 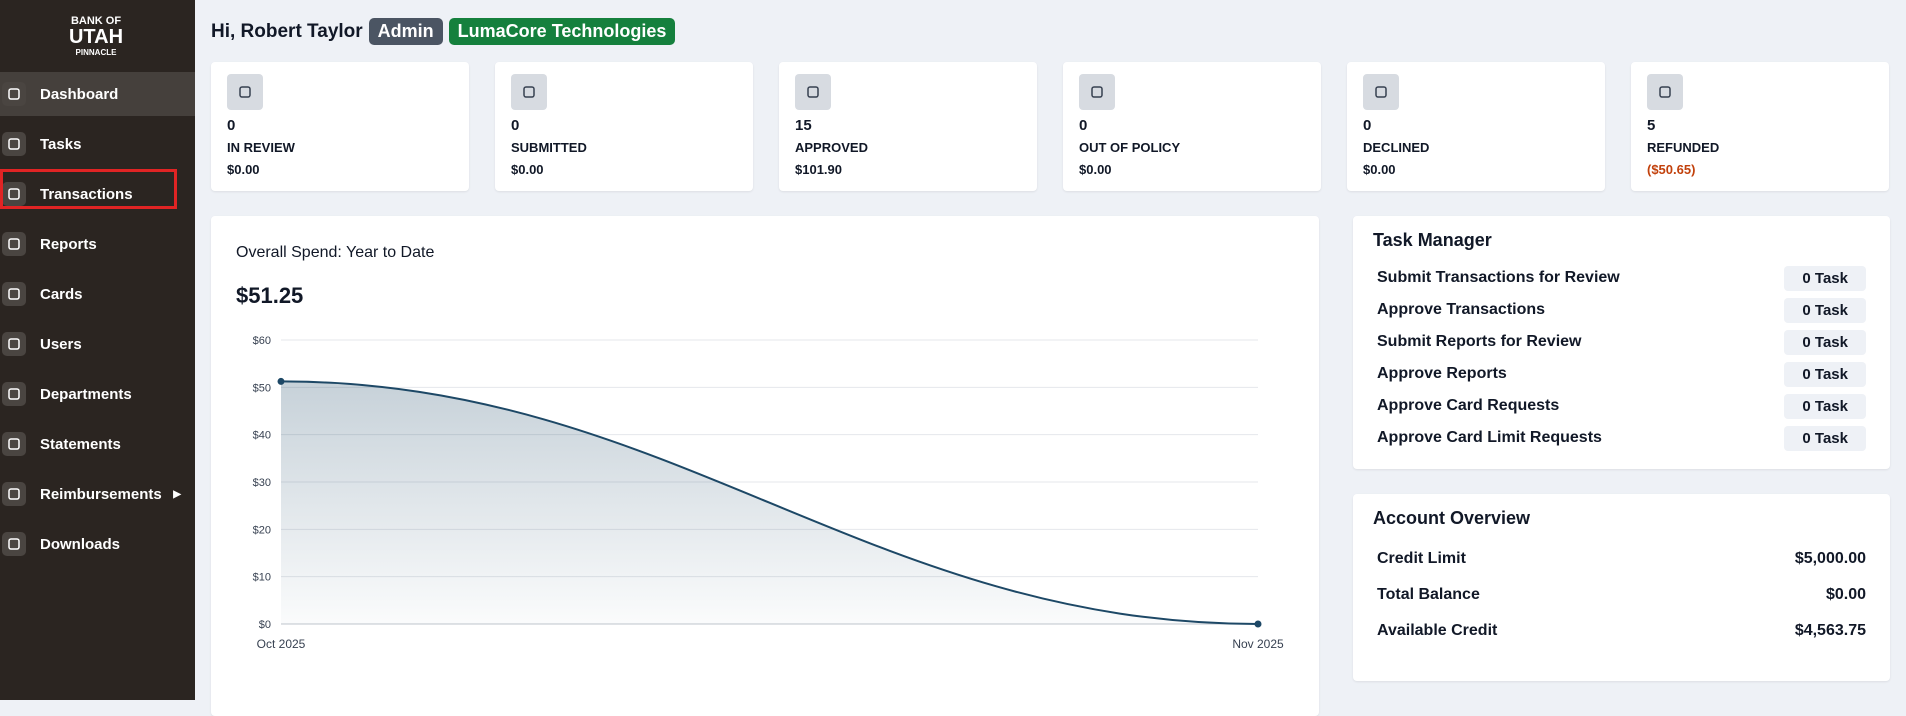 What do you see at coordinates (97, 244) in the screenshot?
I see `nav-item: Reports` at bounding box center [97, 244].